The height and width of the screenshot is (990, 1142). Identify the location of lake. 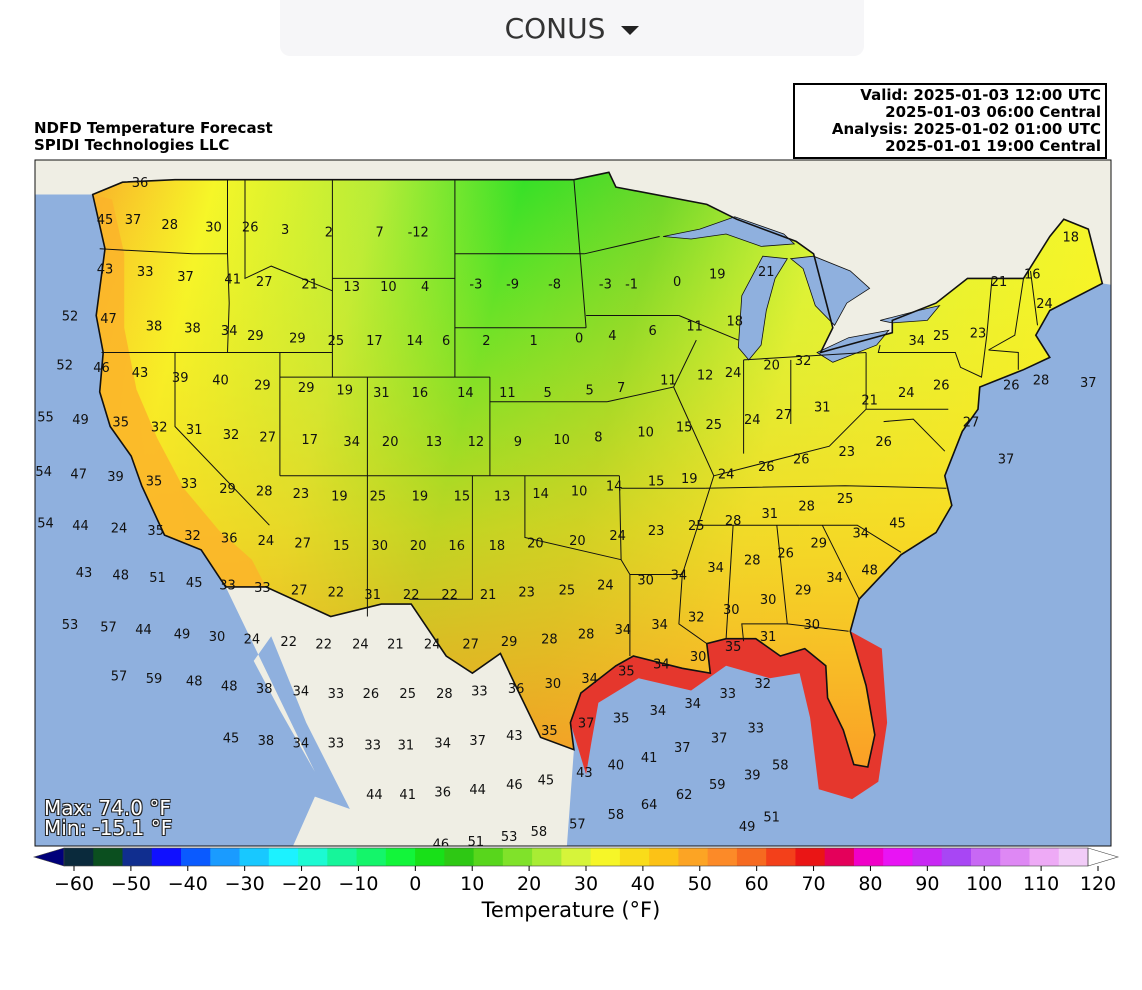
(762, 308).